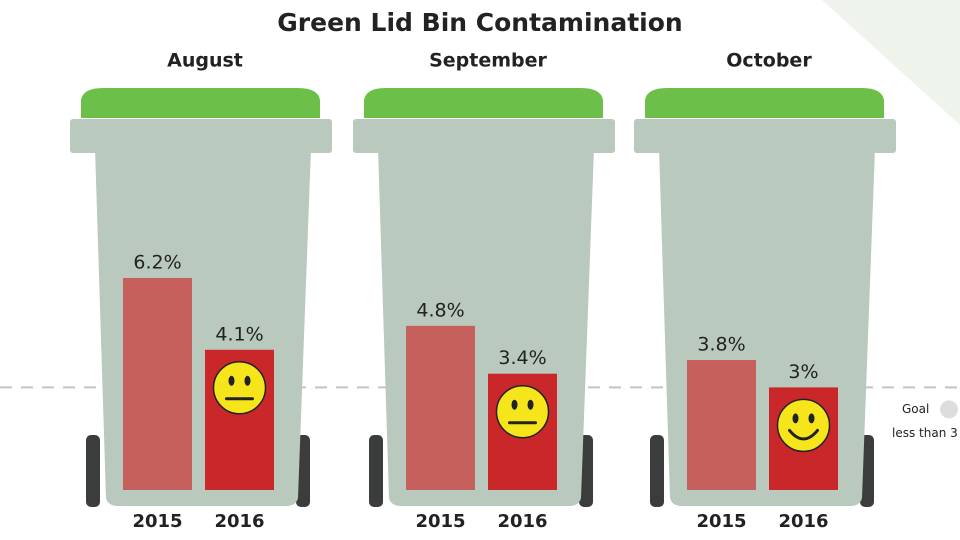 The width and height of the screenshot is (960, 540). Describe the element at coordinates (440, 310) in the screenshot. I see `value-label: 4.8%` at that location.